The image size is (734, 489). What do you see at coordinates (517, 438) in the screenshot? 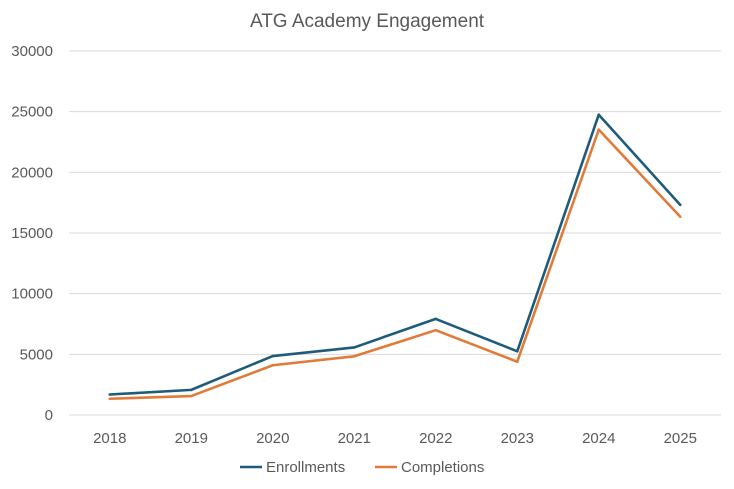
I see `x-tick-label: 2023` at bounding box center [517, 438].